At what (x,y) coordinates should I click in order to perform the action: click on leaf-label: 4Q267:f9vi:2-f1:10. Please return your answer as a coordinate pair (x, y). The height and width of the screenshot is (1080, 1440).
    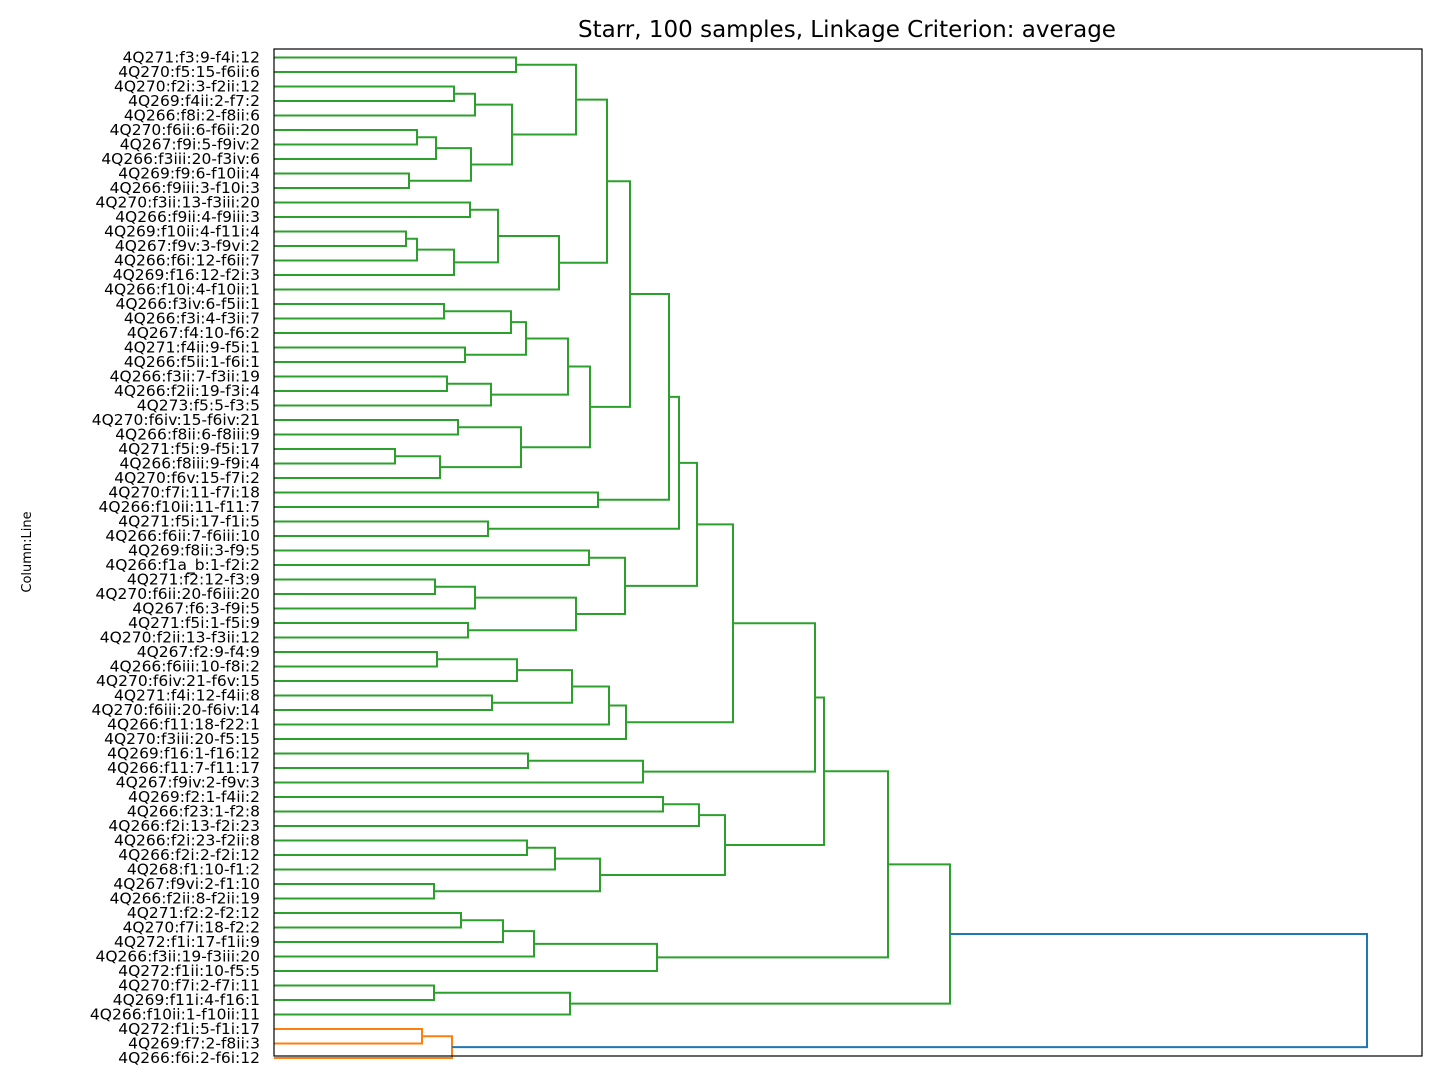
    Looking at the image, I should click on (186, 884).